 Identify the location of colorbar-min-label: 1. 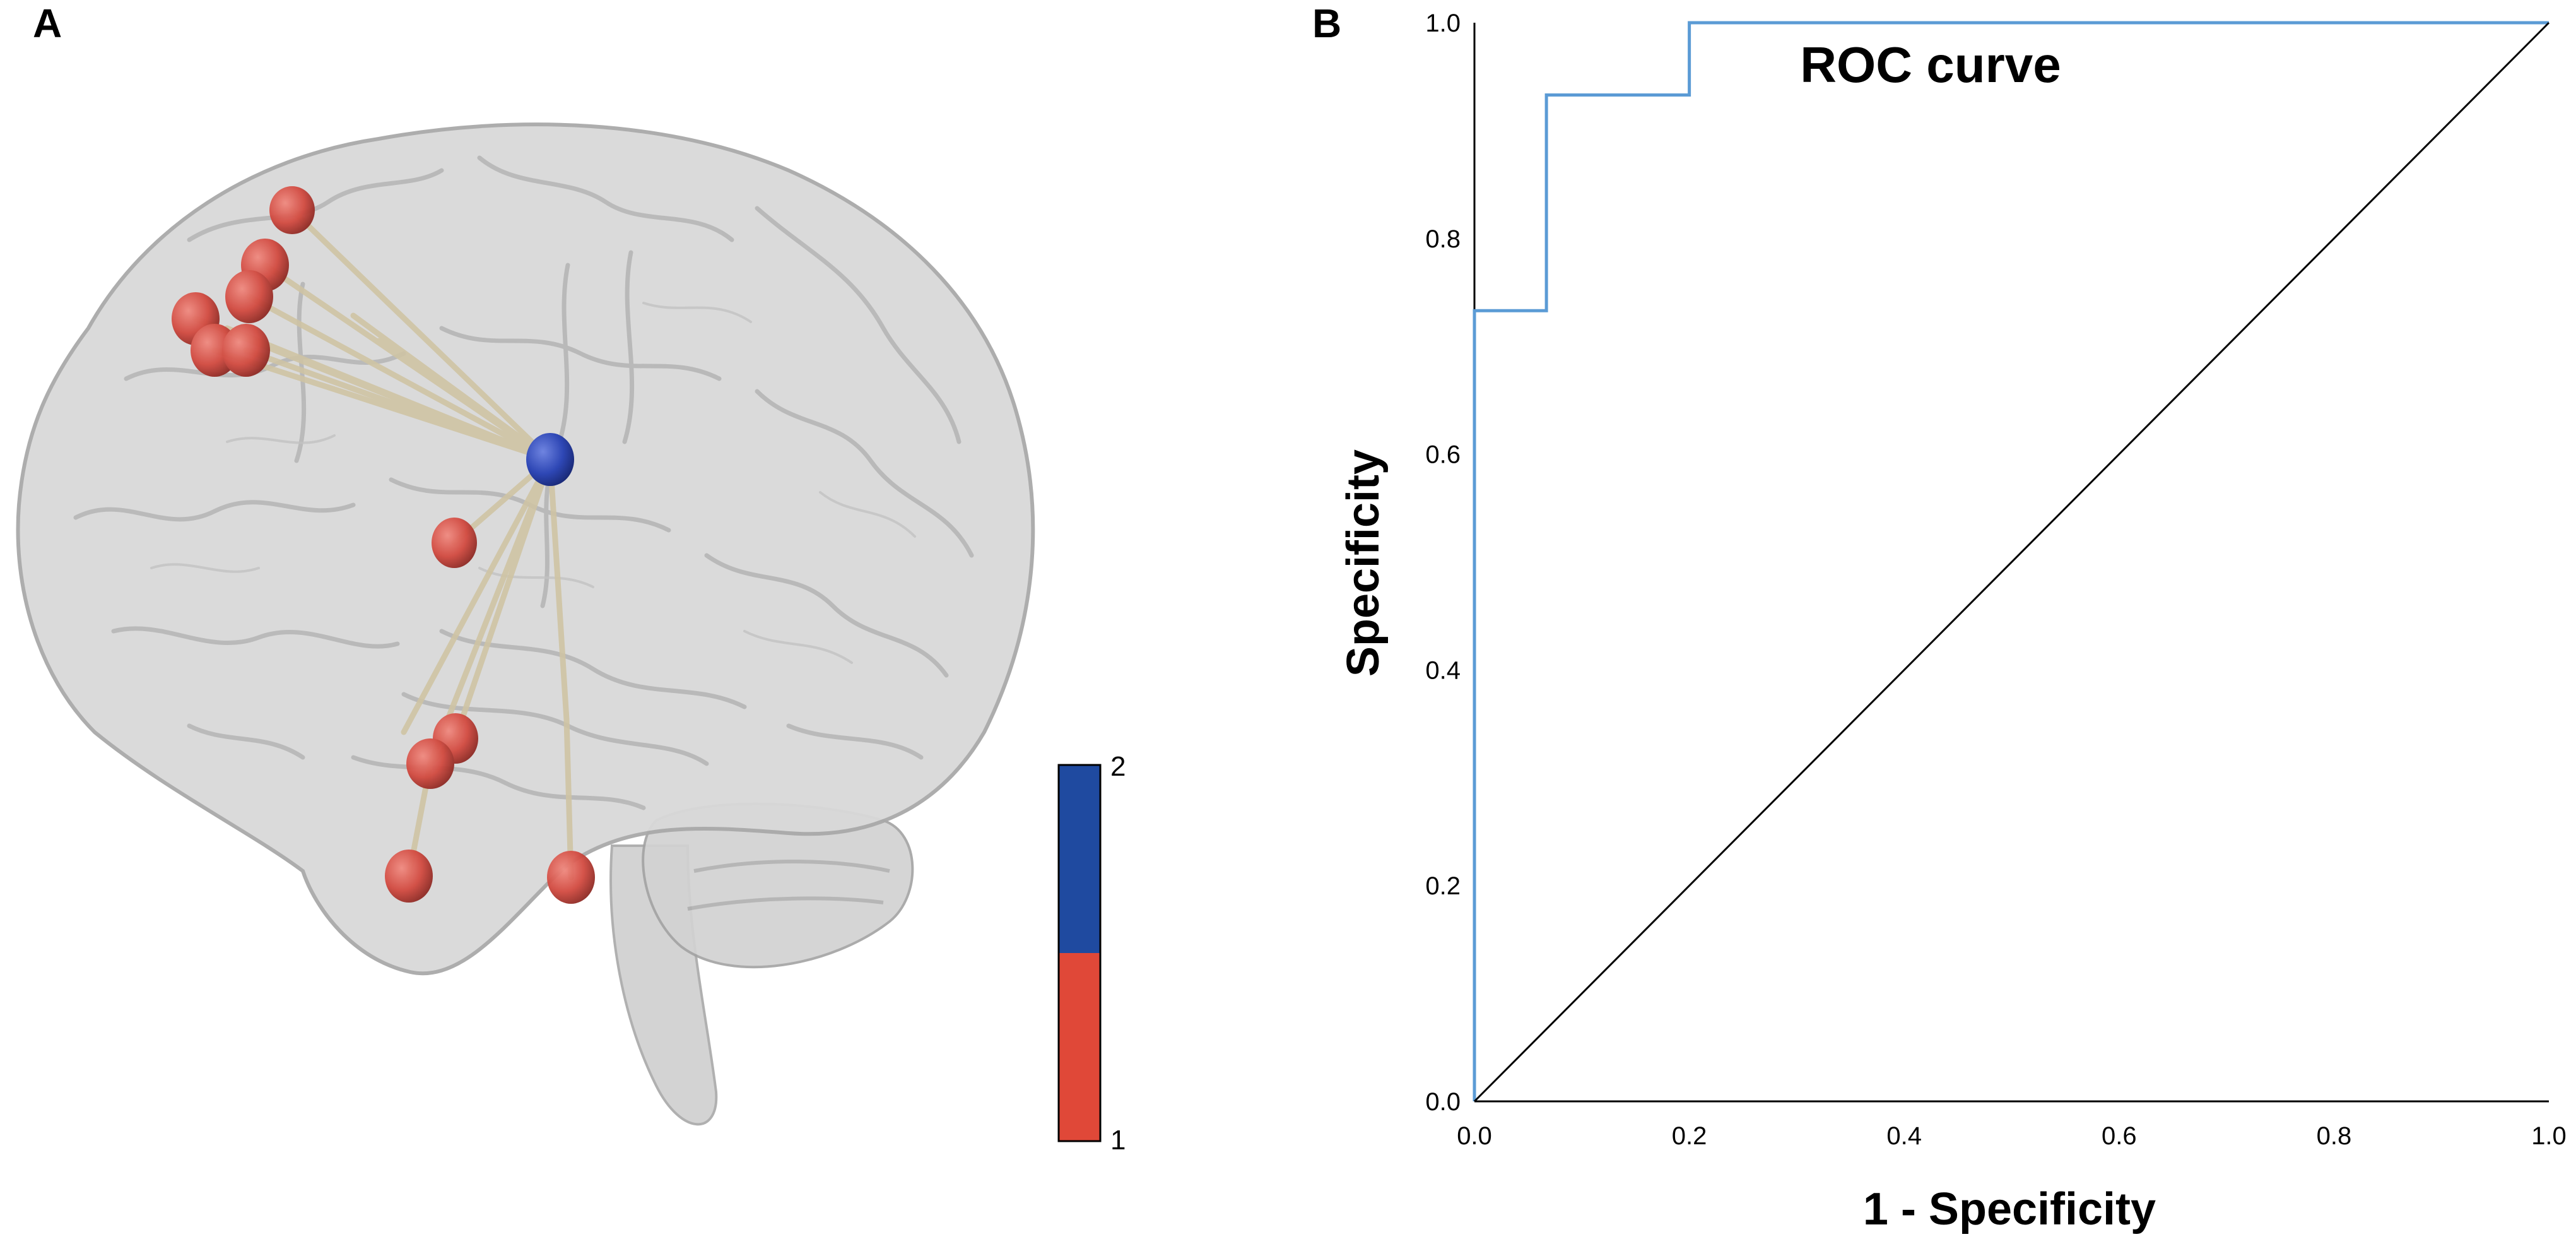
(1118, 1140).